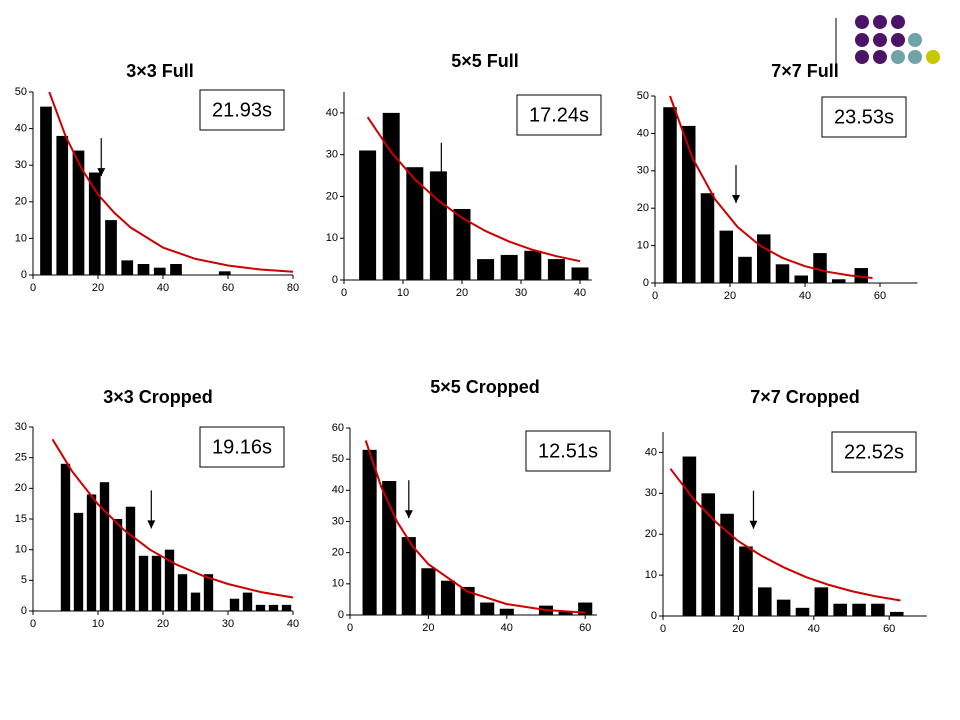 The image size is (960, 720). I want to click on chart-title: 3×3 Full, so click(160, 71).